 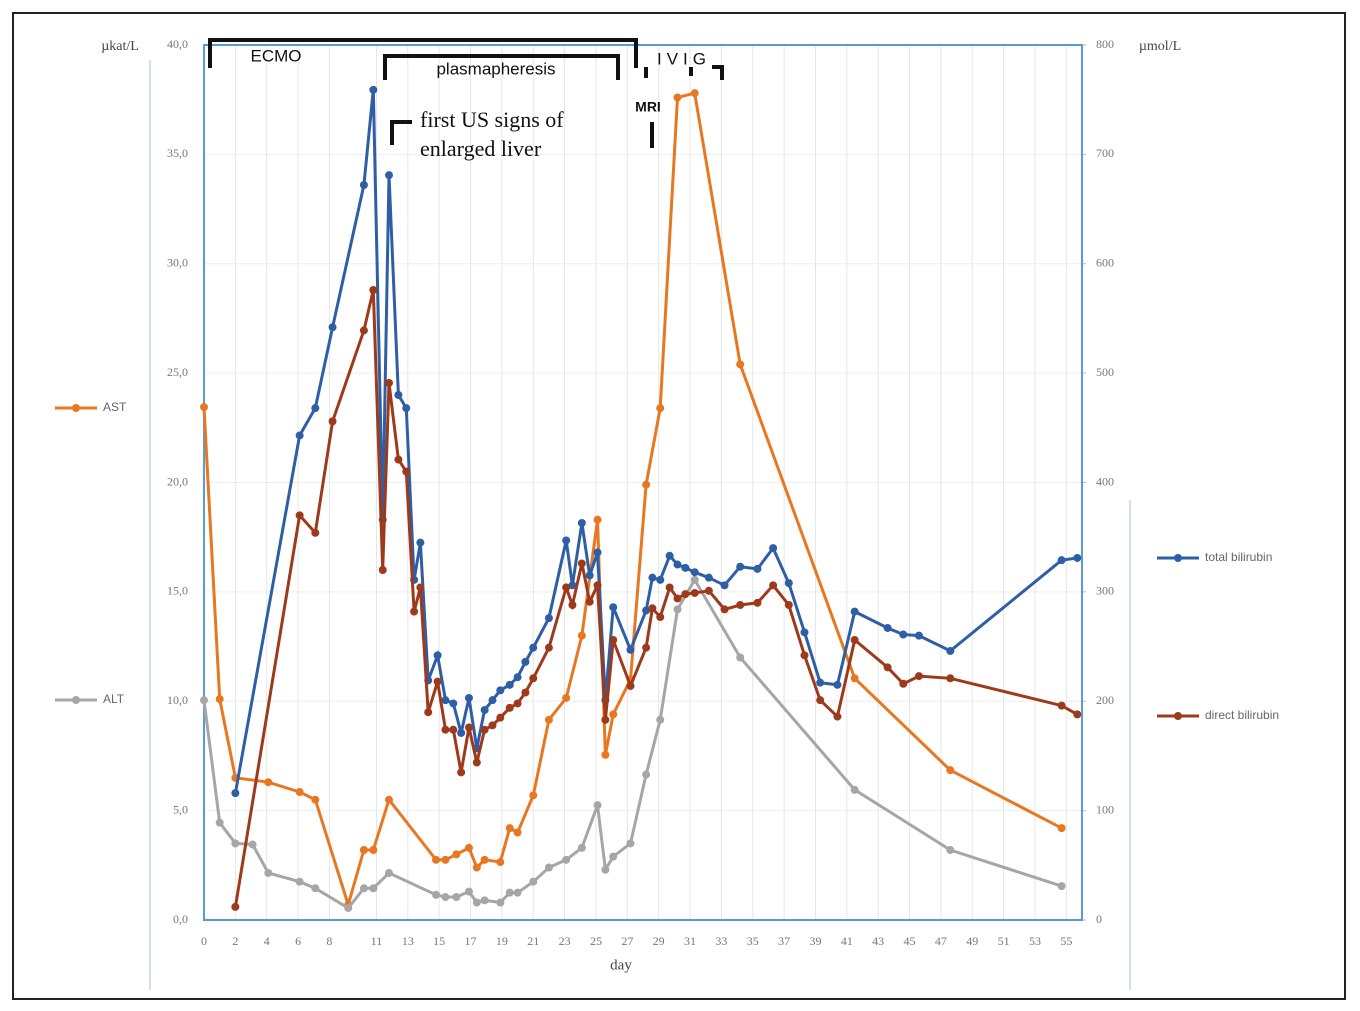 What do you see at coordinates (267, 941) in the screenshot?
I see `x-tick-label: 4` at bounding box center [267, 941].